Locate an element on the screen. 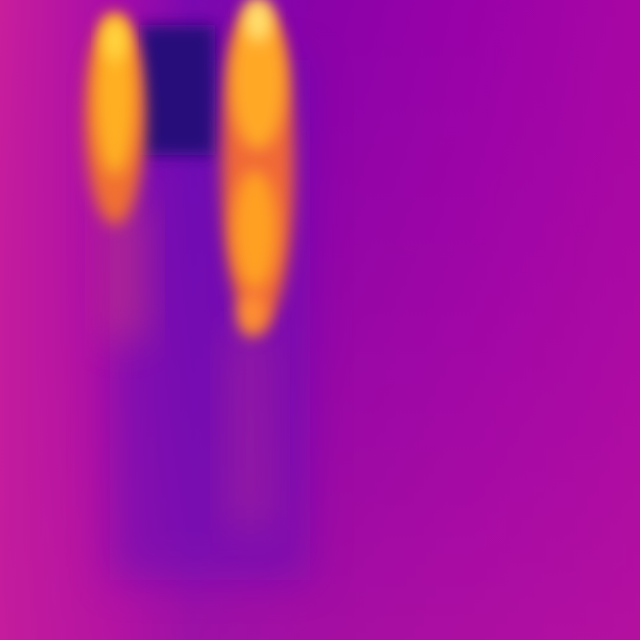 The image size is (640, 640). feet is located at coordinates (252, 315).